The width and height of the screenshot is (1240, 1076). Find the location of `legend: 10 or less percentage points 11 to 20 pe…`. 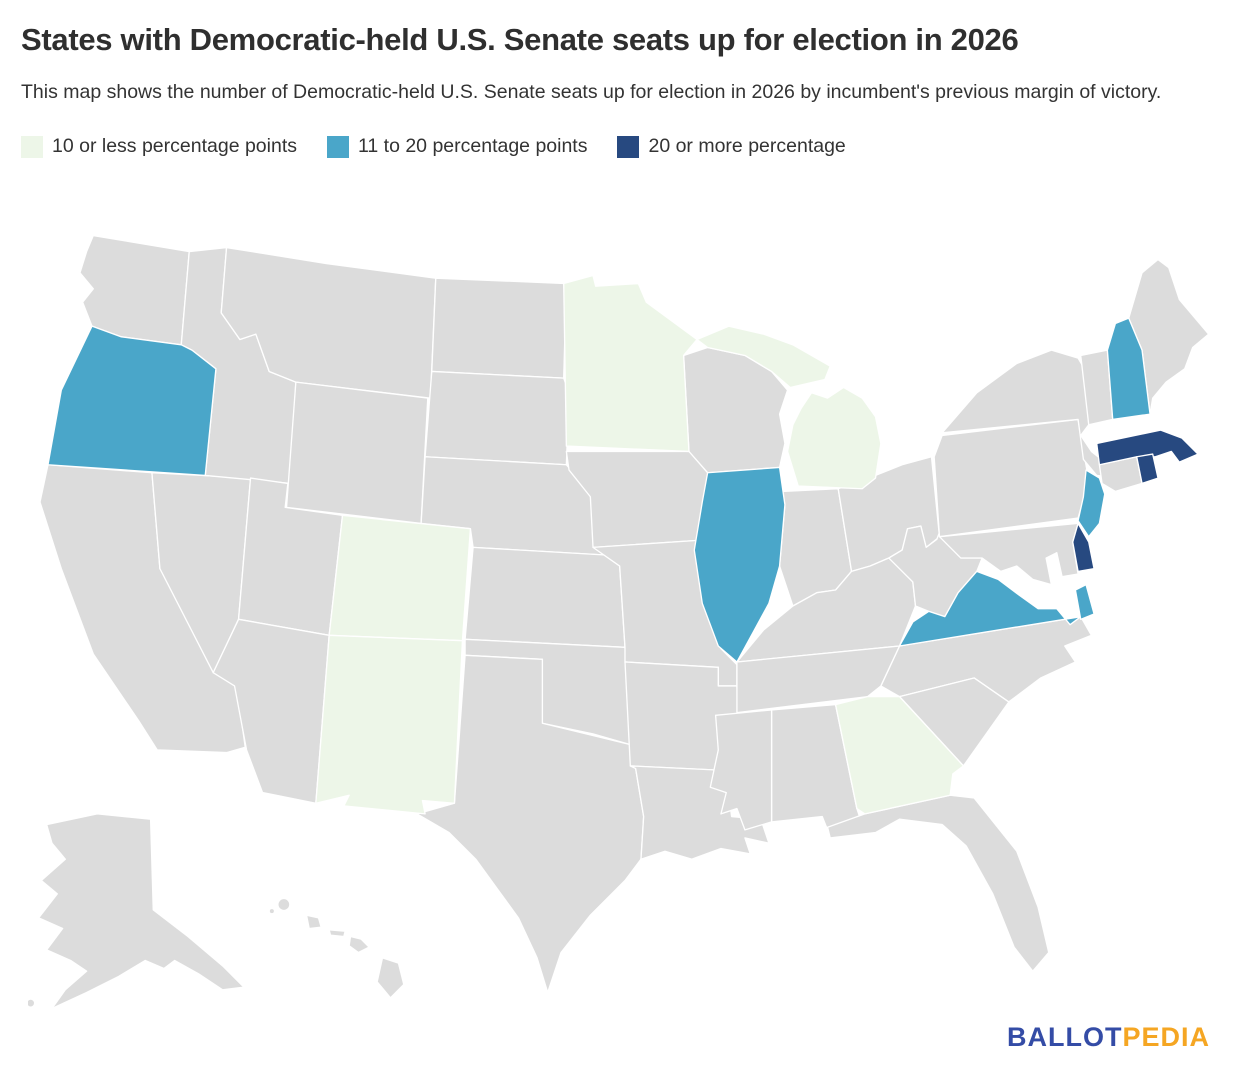

legend: 10 or less percentage points 11 to 20 pe… is located at coordinates (619, 146).